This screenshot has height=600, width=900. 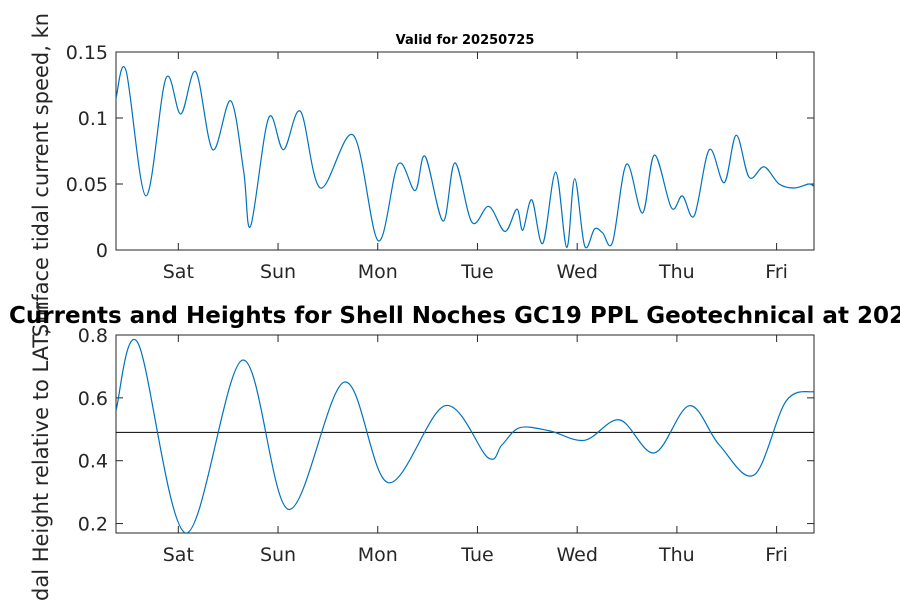 I want to click on tidal-height-xtick-label: Wed, so click(x=576, y=555).